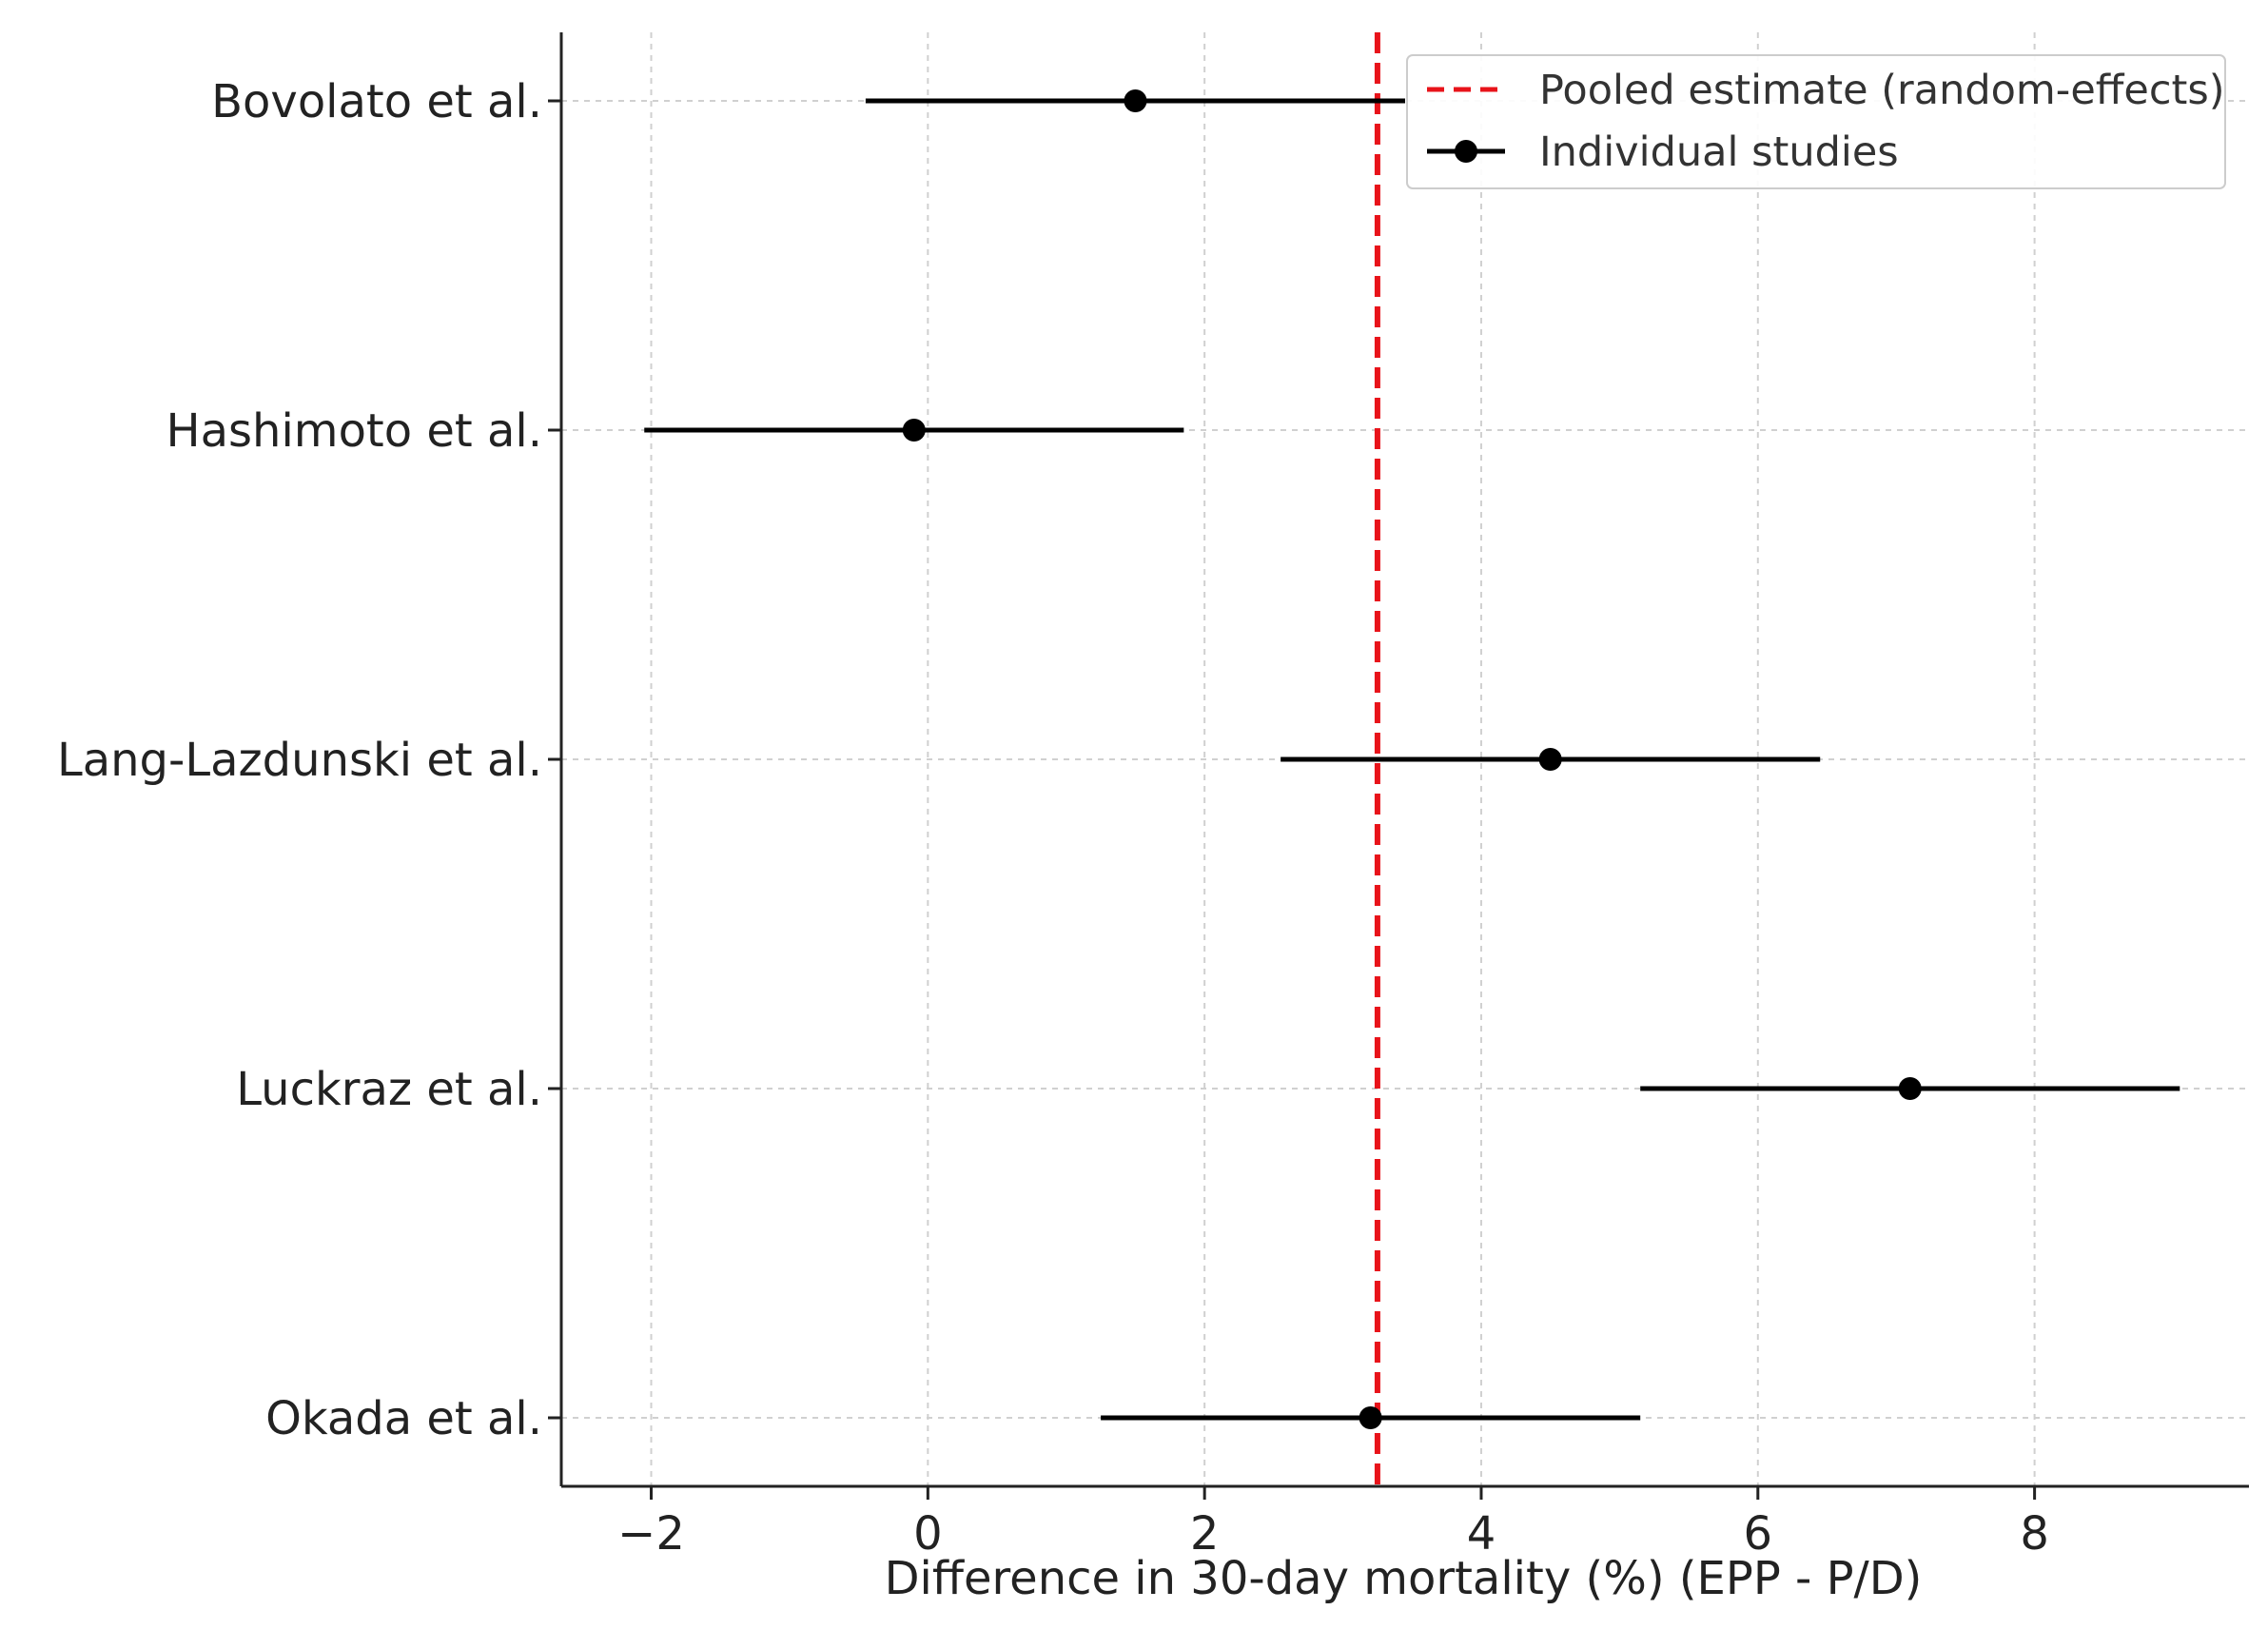 This screenshot has width=2268, height=1630. Describe the element at coordinates (928, 1534) in the screenshot. I see `x-tick-label: 0` at that location.